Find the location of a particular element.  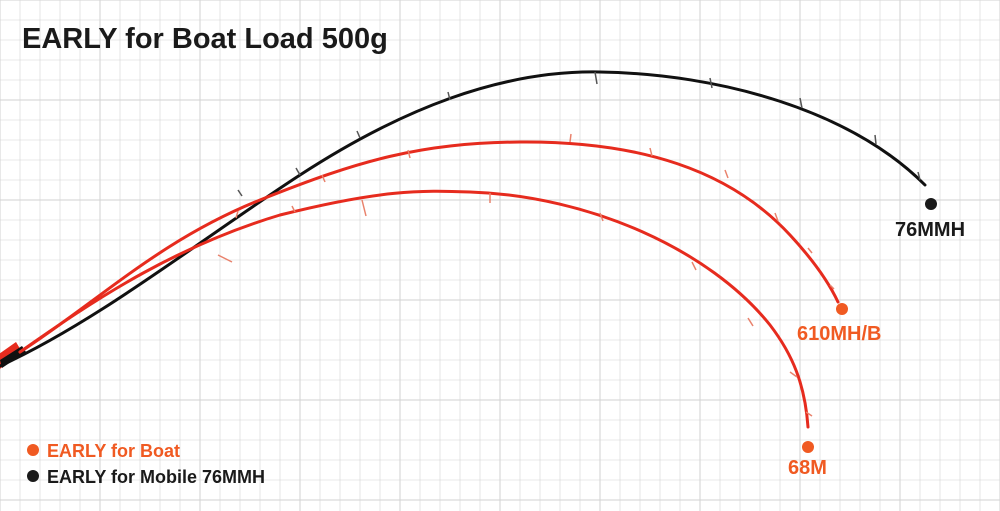

tip-marker-76mmh is located at coordinates (931, 204).